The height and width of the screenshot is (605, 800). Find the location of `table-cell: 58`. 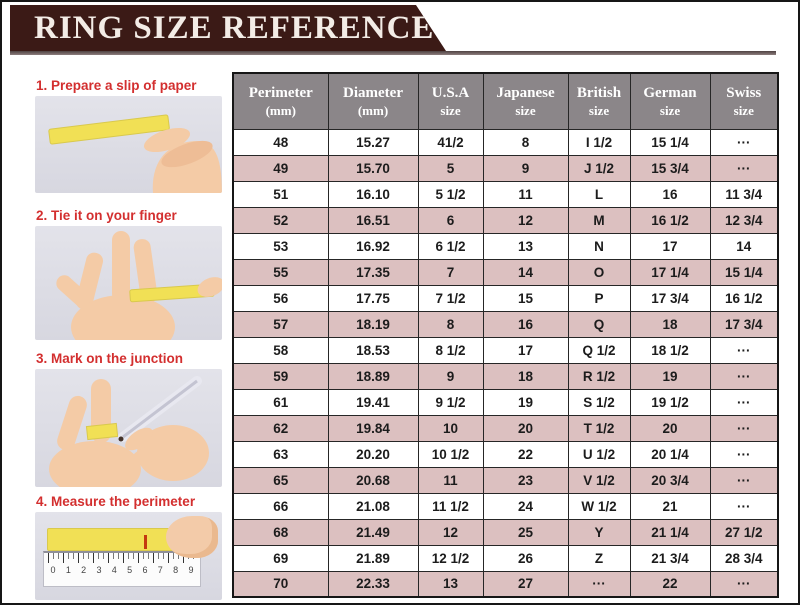

table-cell: 58 is located at coordinates (280, 350).